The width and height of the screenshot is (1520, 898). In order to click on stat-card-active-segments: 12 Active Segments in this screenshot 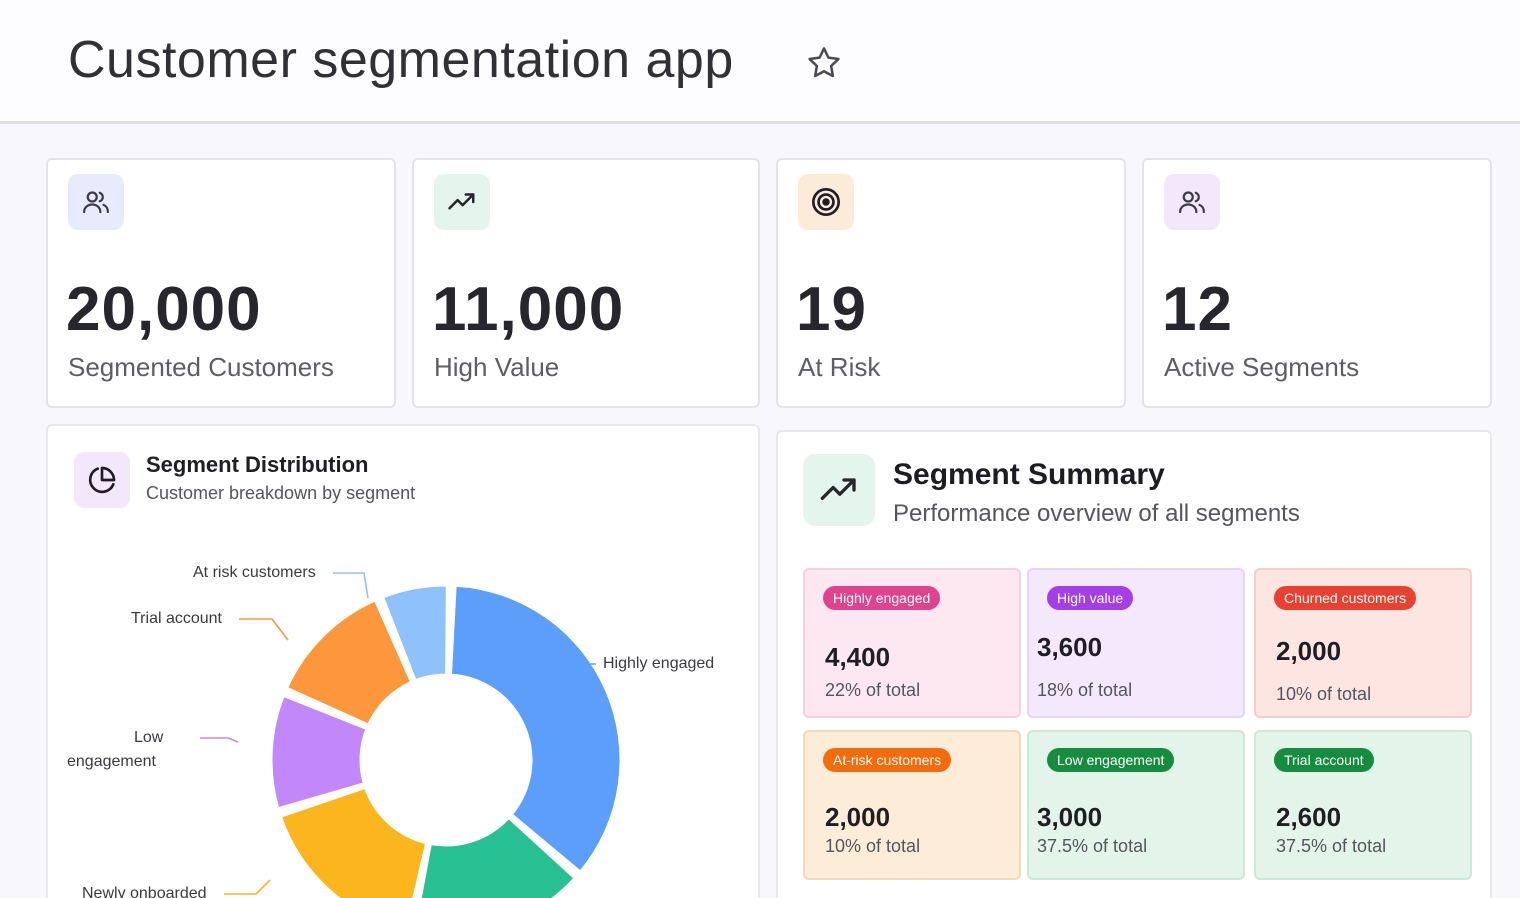, I will do `click(1317, 283)`.